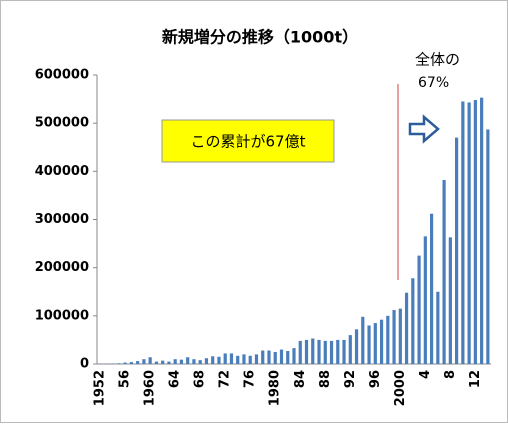  What do you see at coordinates (433, 83) in the screenshot?
I see `annotation: 67%` at bounding box center [433, 83].